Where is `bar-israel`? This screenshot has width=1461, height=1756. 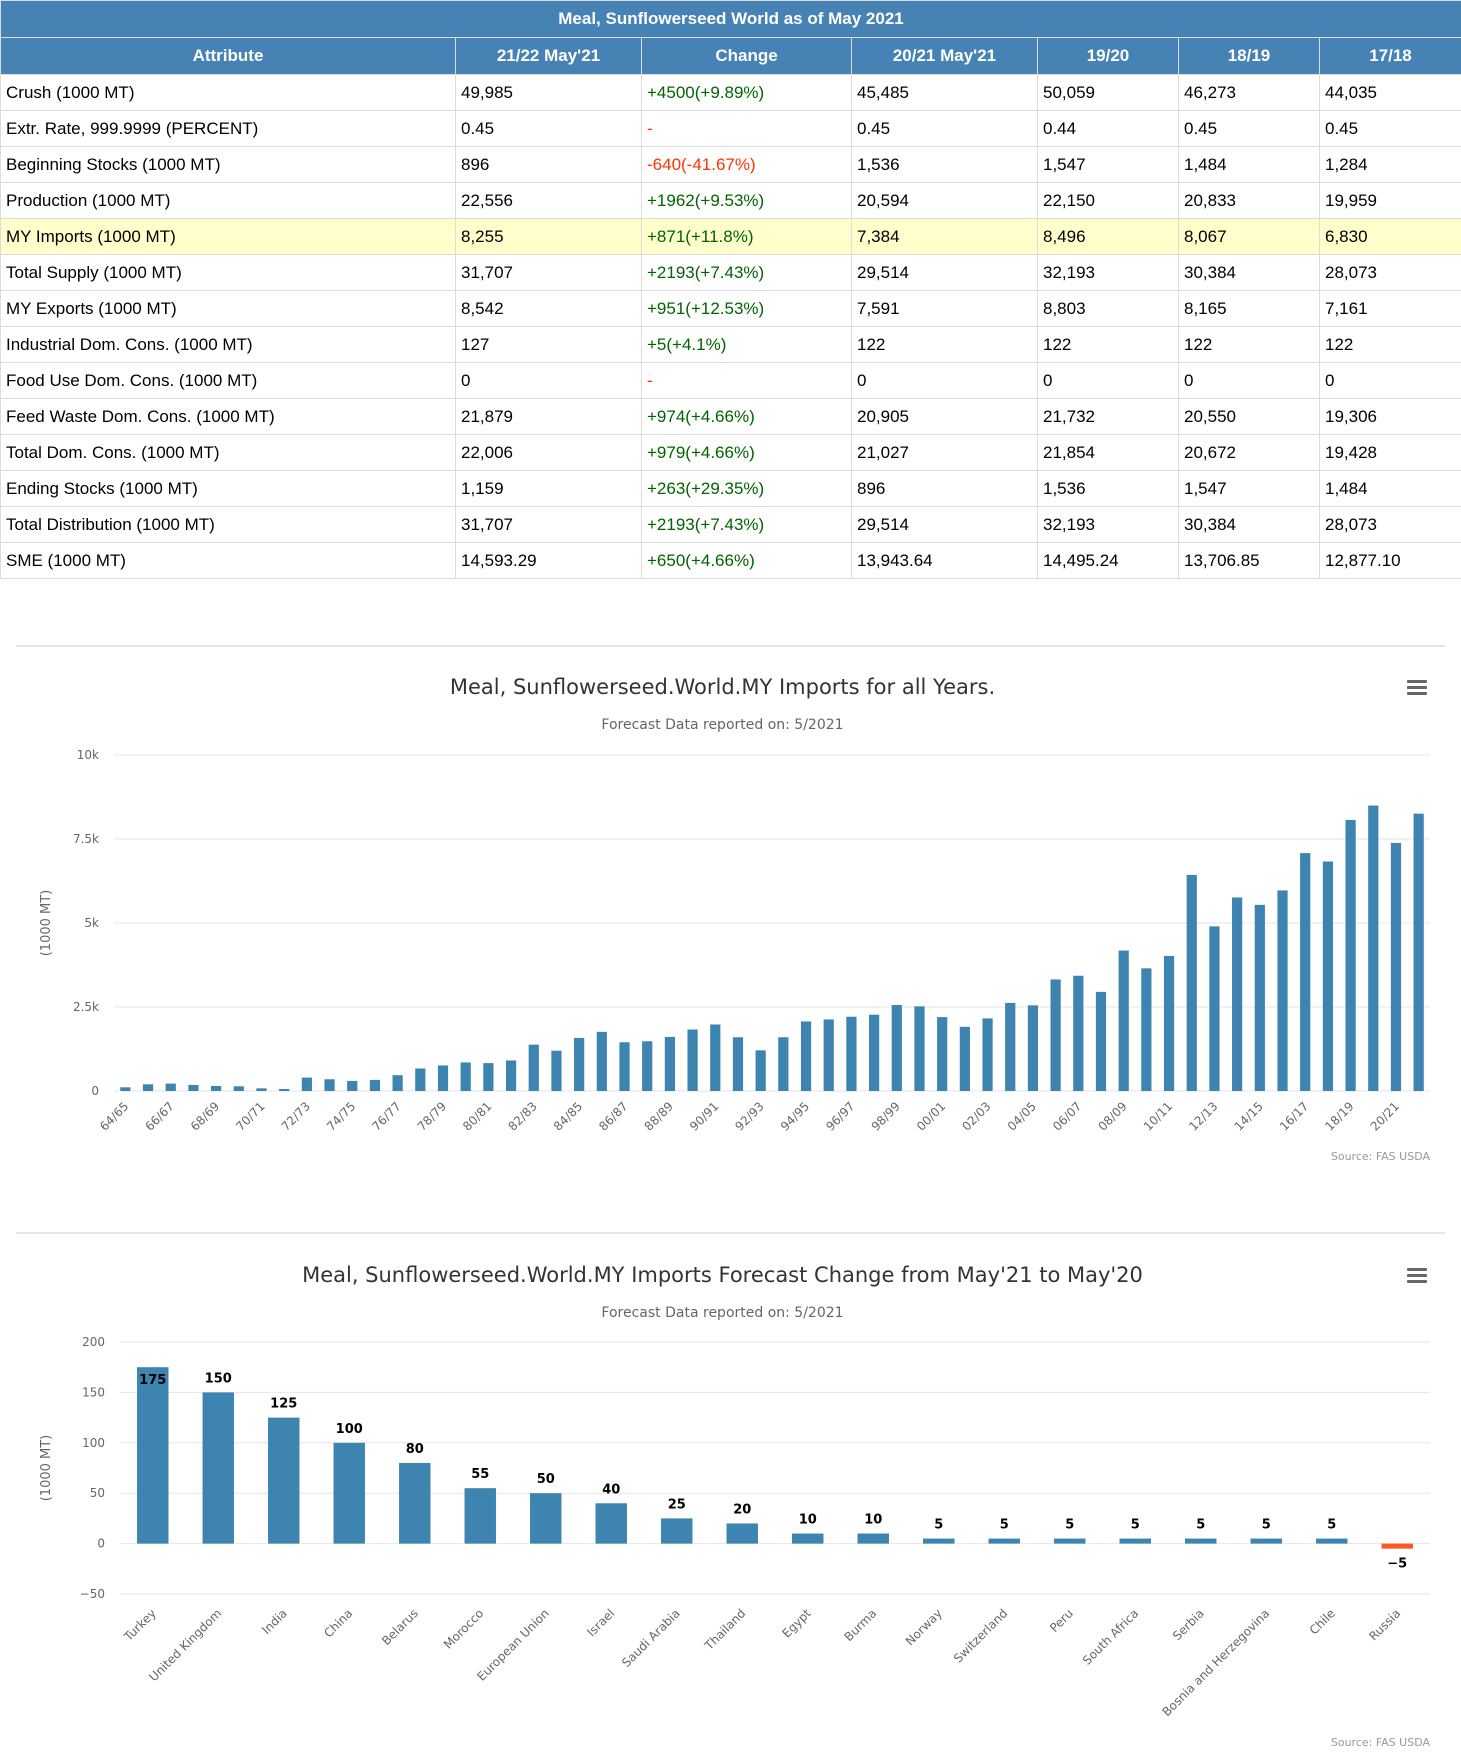 bar-israel is located at coordinates (611, 1523).